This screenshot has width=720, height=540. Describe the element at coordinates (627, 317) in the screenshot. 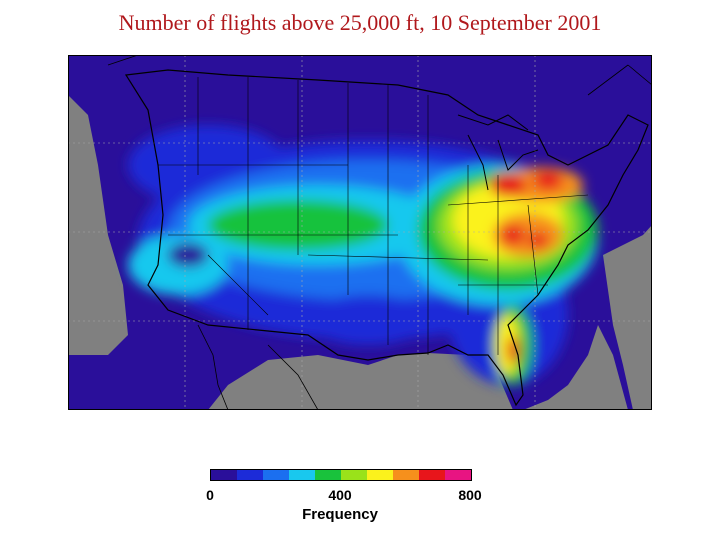

I see `coverage-east-gap` at that location.